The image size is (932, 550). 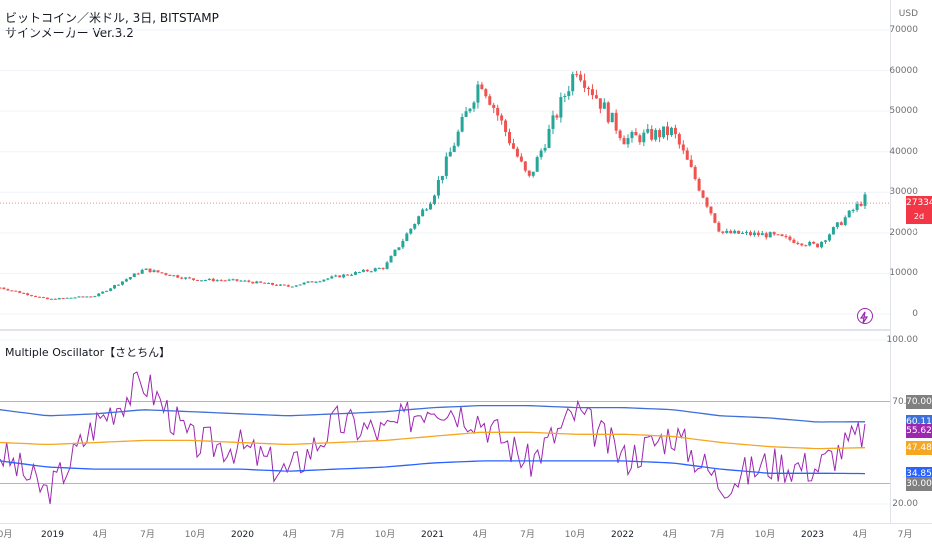 What do you see at coordinates (52, 535) in the screenshot?
I see `time-tick: 2019` at bounding box center [52, 535].